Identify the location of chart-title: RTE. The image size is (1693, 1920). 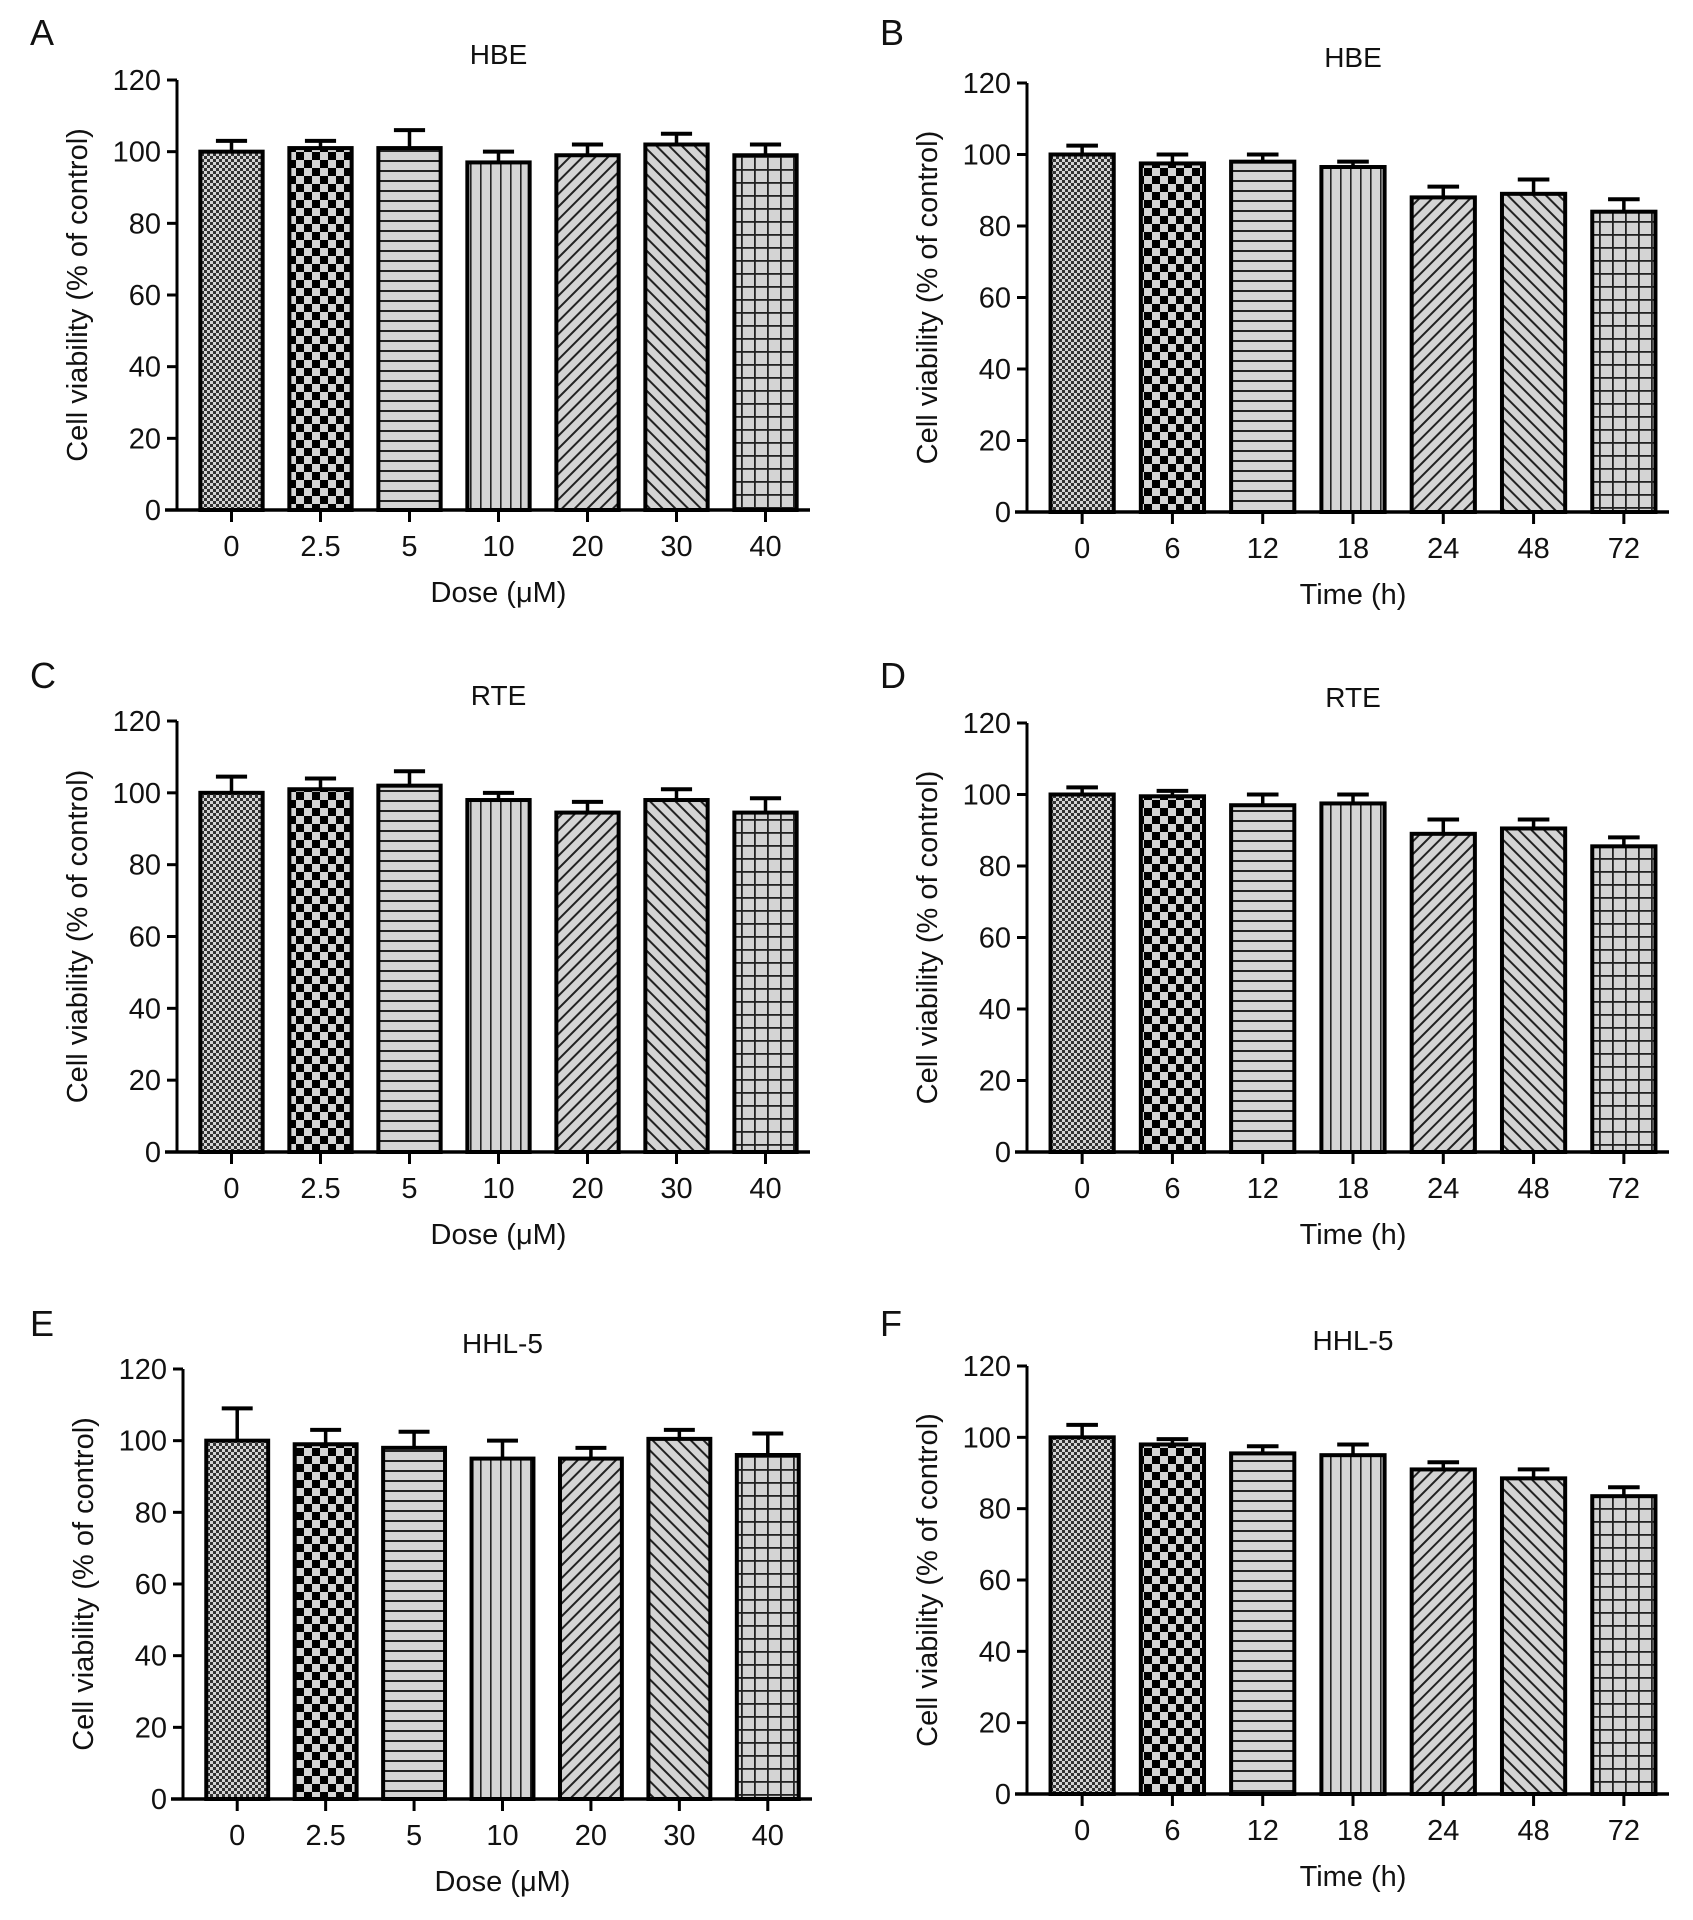
(1353, 697).